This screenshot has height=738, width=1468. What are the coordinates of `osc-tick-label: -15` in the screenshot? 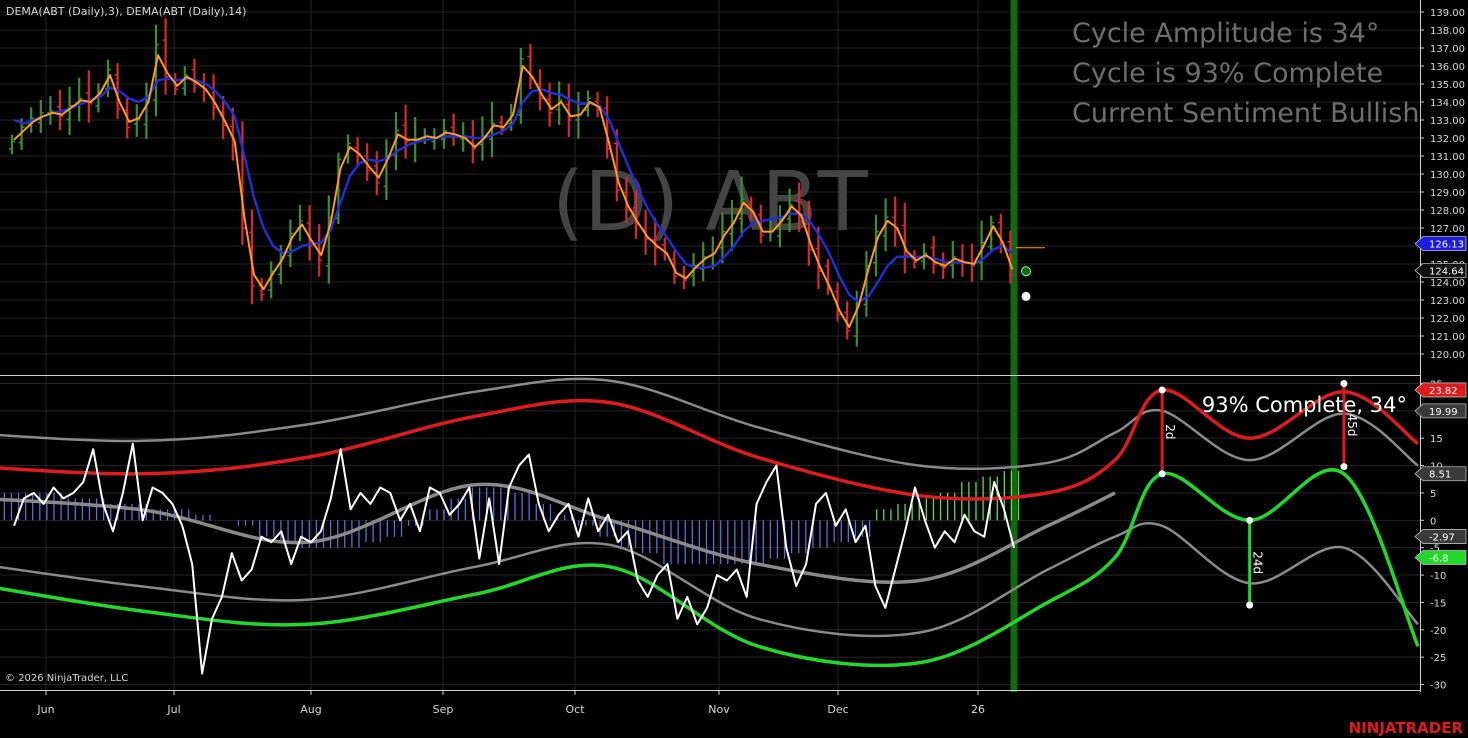 It's located at (1438, 603).